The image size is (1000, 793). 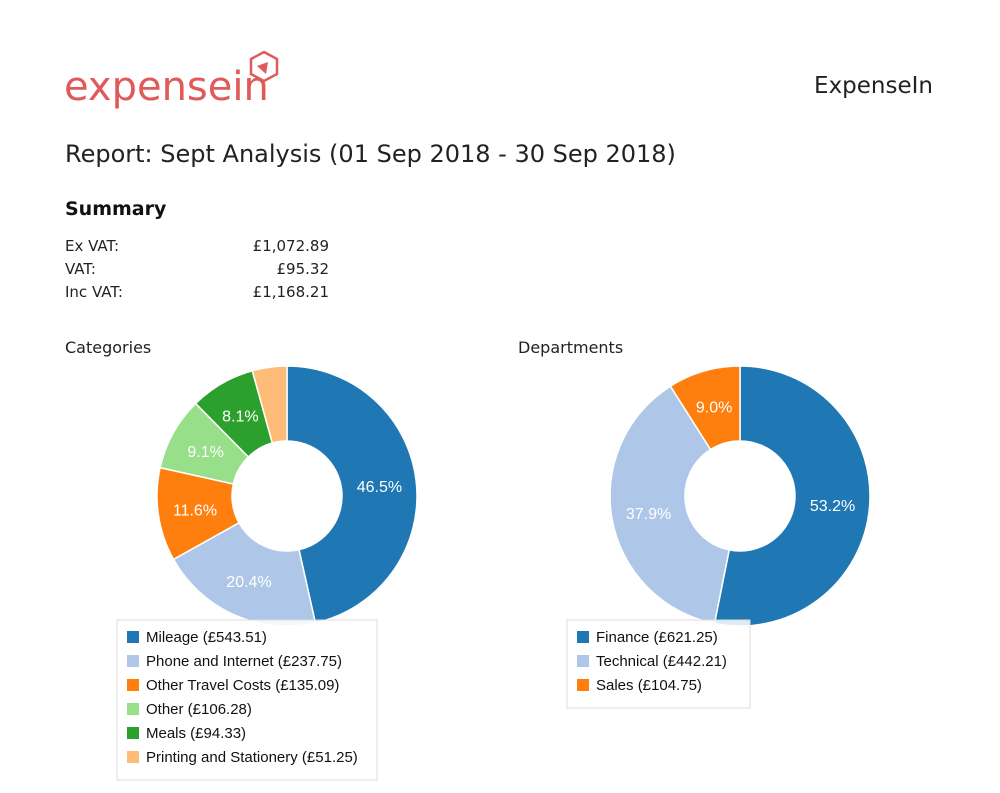 I want to click on slice-label: 20.4%, so click(x=248, y=582).